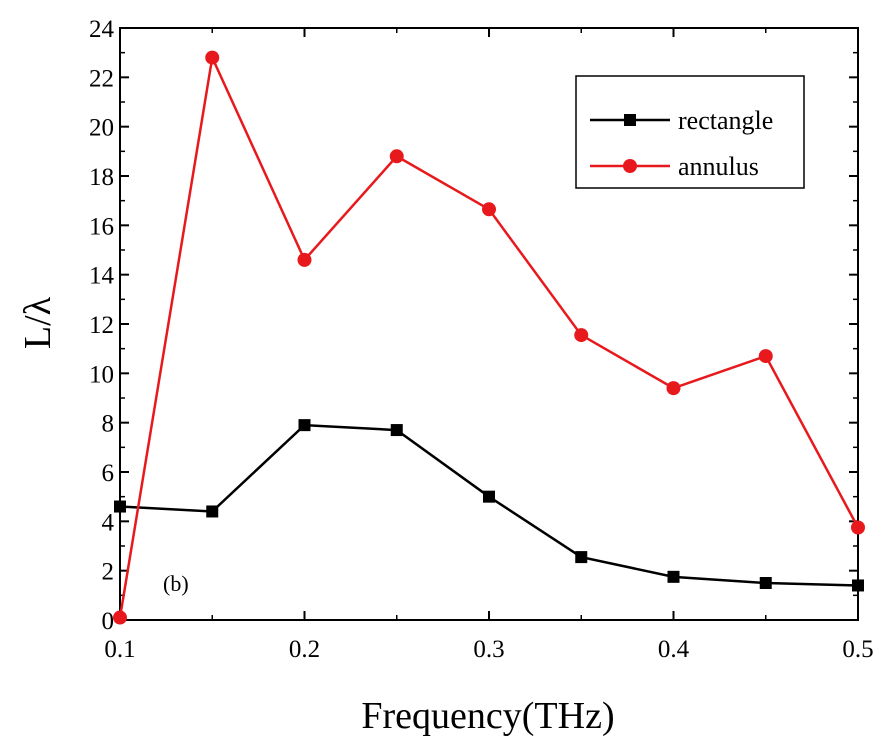 The image size is (881, 745). Describe the element at coordinates (102, 29) in the screenshot. I see `y-tick-label: 24` at that location.